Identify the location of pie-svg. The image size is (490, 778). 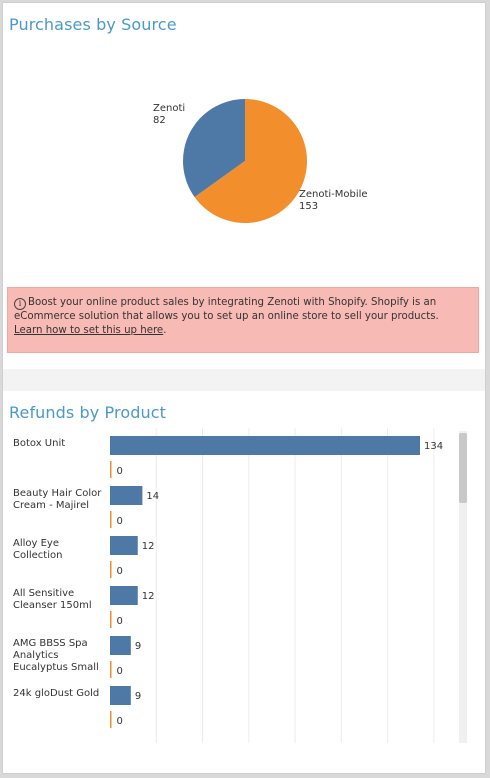
(245, 161).